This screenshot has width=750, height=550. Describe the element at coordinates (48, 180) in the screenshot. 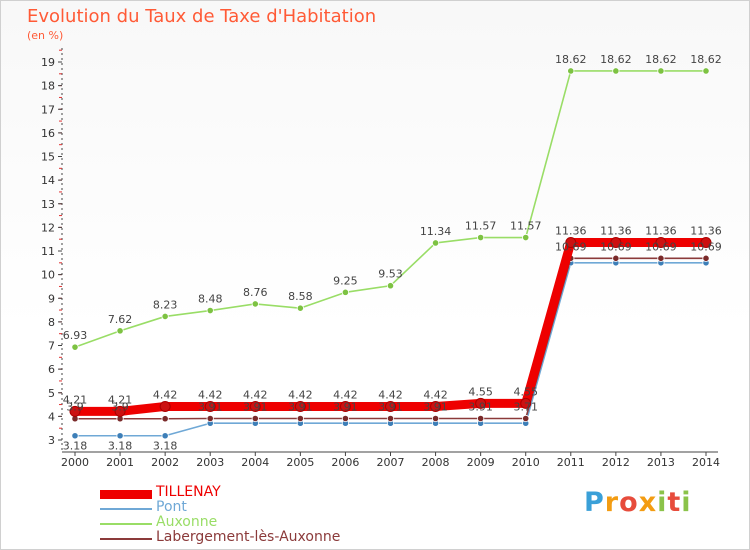

I see `y-tick-label: 14` at that location.